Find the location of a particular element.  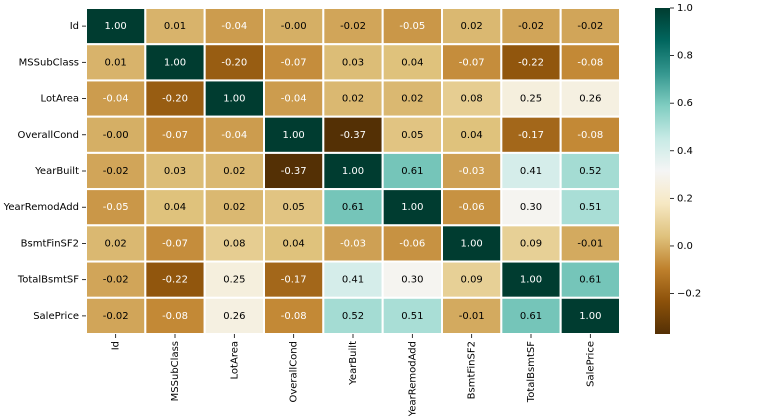

cell-label: 0.25 is located at coordinates (531, 99).